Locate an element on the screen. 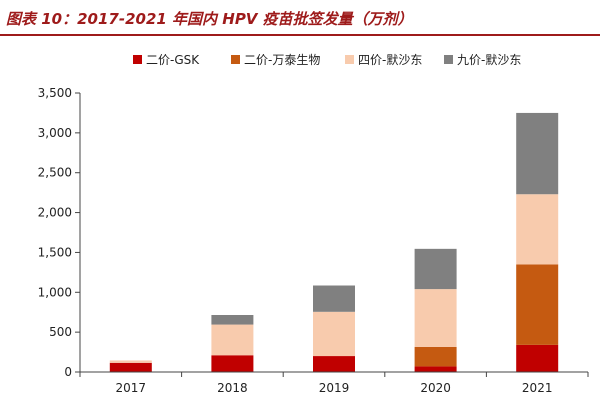  x-axis: 2017 2018 2019 2020 2021 is located at coordinates (334, 383).